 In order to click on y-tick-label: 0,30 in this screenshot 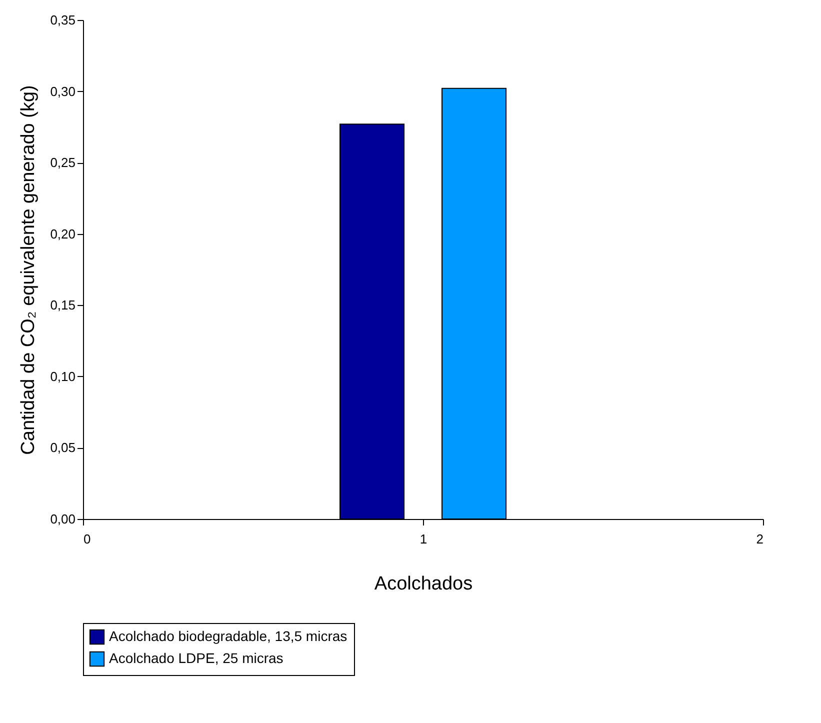, I will do `click(63, 91)`.